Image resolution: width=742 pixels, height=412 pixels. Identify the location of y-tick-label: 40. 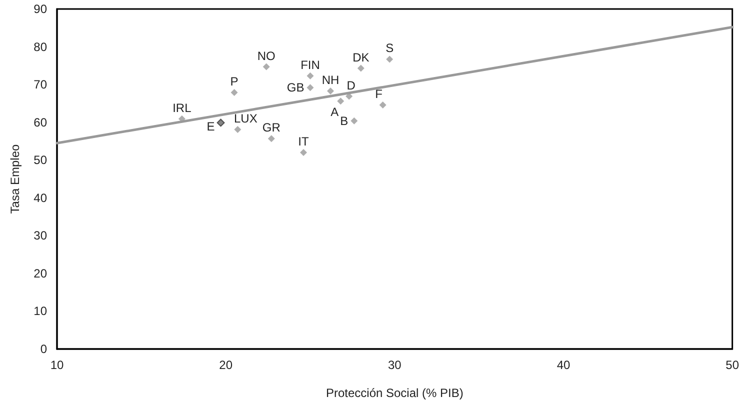
(41, 197).